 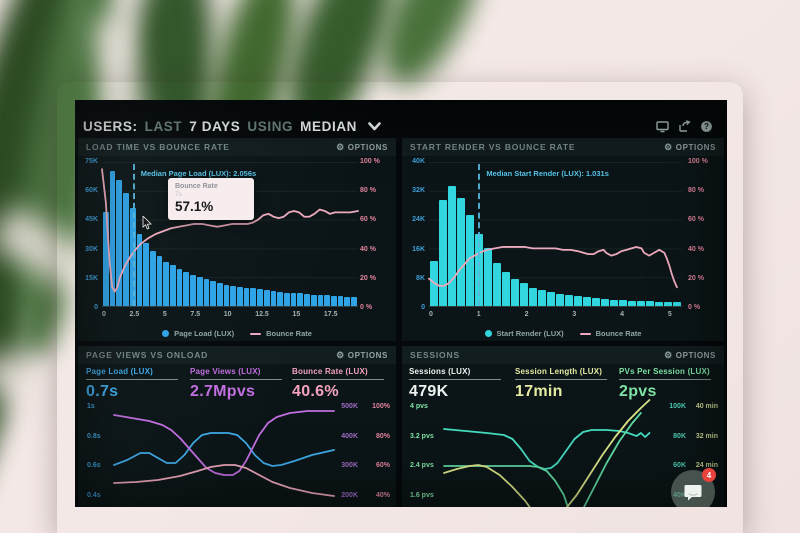 I want to click on panel-pageviews-header: PAGE VIEWS VS ONLOAD ⚙ OPTIONS, so click(x=237, y=355).